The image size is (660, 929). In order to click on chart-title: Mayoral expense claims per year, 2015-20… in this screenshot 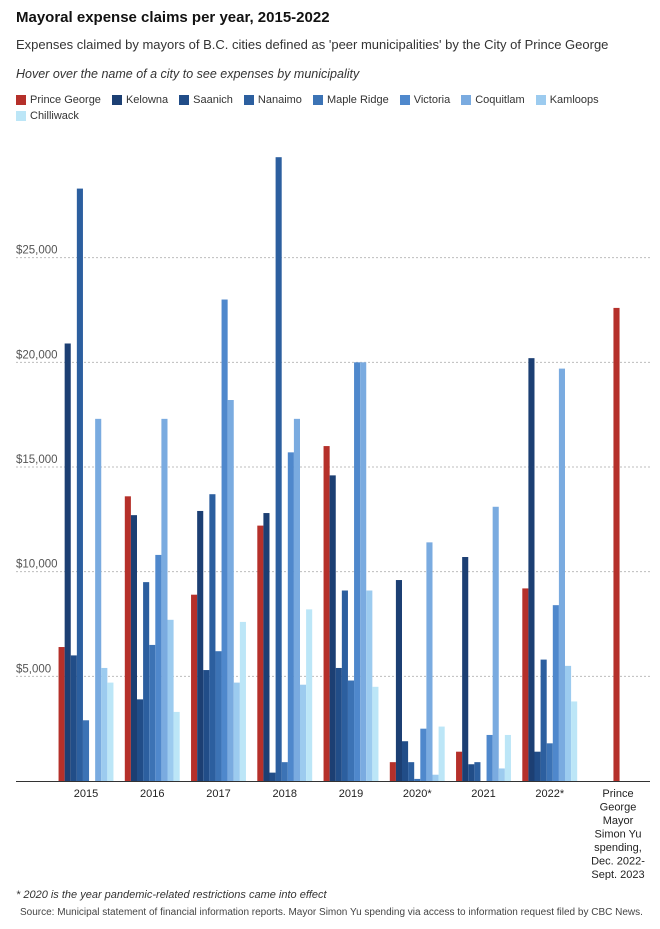, I will do `click(173, 17)`.